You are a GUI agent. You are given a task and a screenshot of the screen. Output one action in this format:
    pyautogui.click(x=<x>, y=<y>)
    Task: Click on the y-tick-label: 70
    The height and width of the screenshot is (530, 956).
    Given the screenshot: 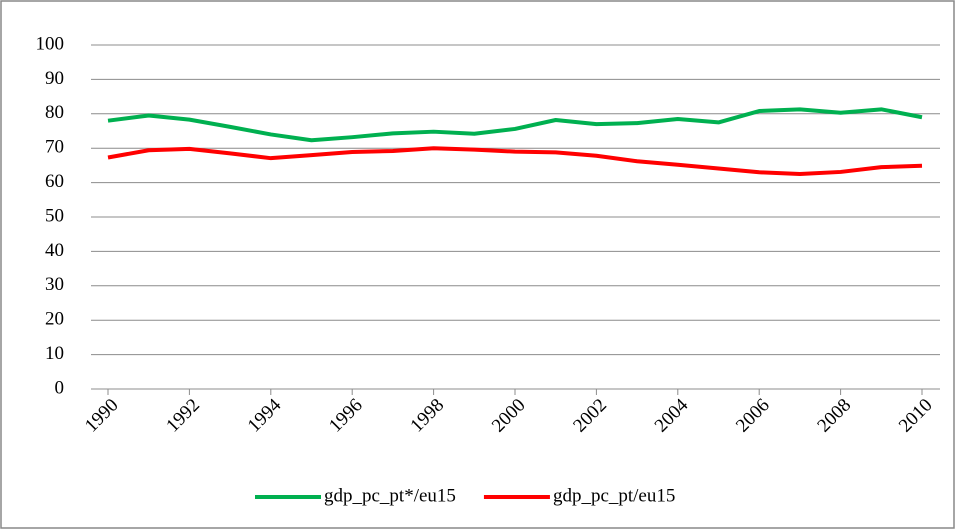 What is the action you would take?
    pyautogui.click(x=54, y=147)
    